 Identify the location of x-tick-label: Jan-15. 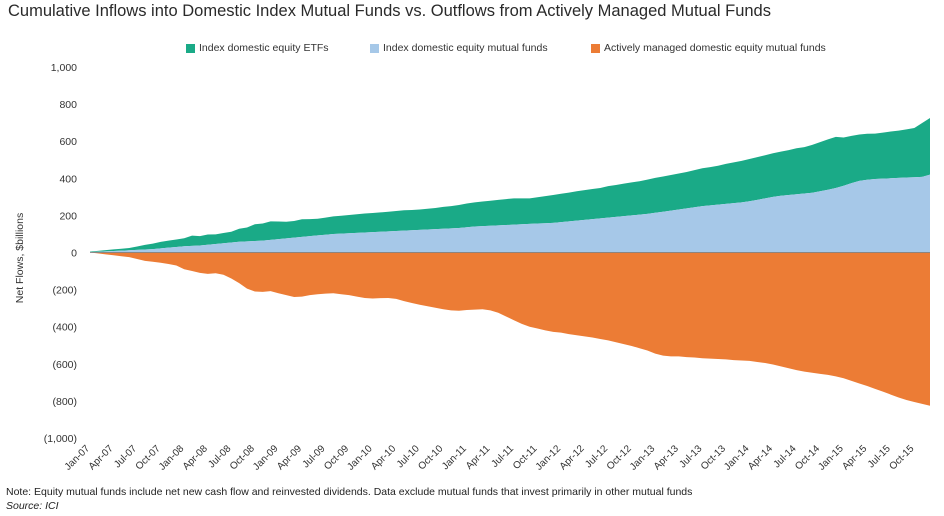
(831, 458).